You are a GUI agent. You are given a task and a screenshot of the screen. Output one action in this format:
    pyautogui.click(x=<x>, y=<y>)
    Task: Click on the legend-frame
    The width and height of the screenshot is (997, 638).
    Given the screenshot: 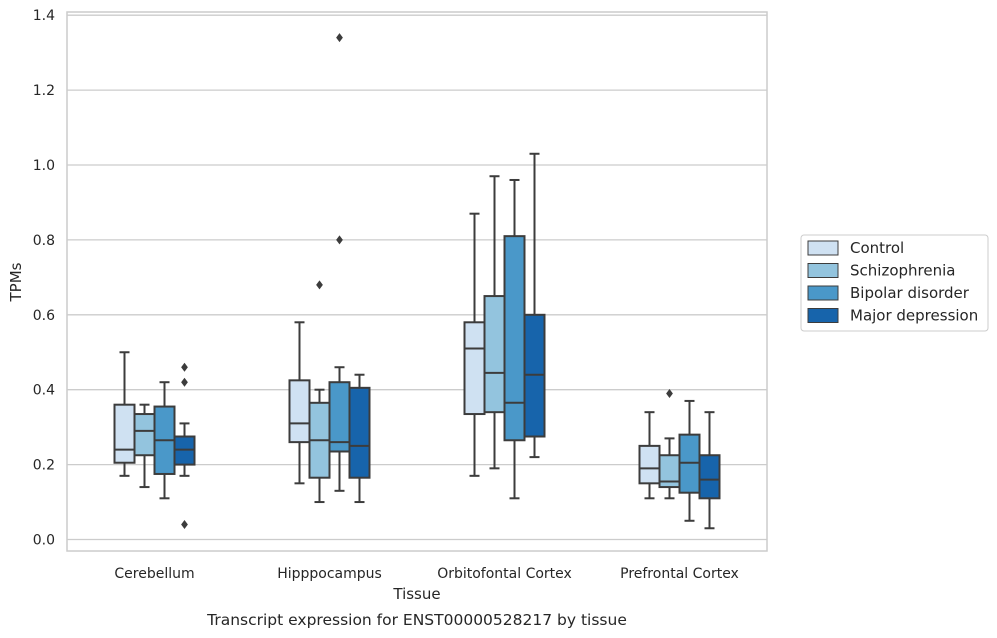 What is the action you would take?
    pyautogui.click(x=894, y=283)
    